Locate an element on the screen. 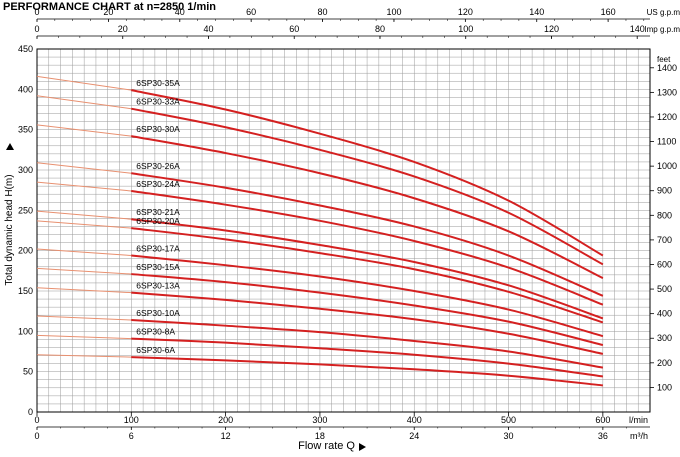 Image resolution: width=680 pixels, height=457 pixels. series-label: 6SP30-13A is located at coordinates (158, 286).